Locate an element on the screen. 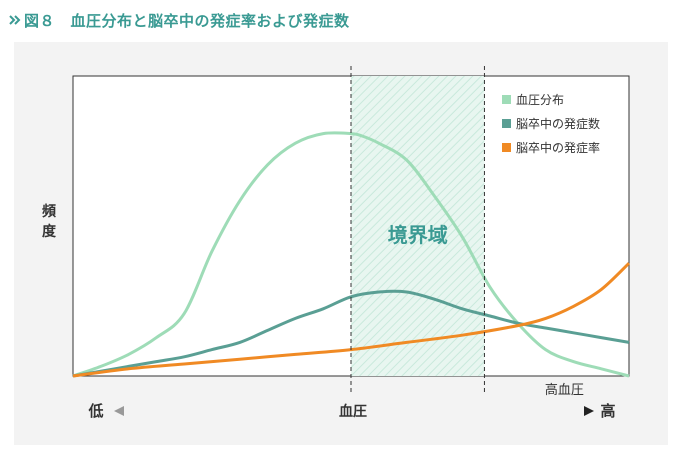 The height and width of the screenshot is (459, 682). band-label: 境界域 is located at coordinates (418, 235).